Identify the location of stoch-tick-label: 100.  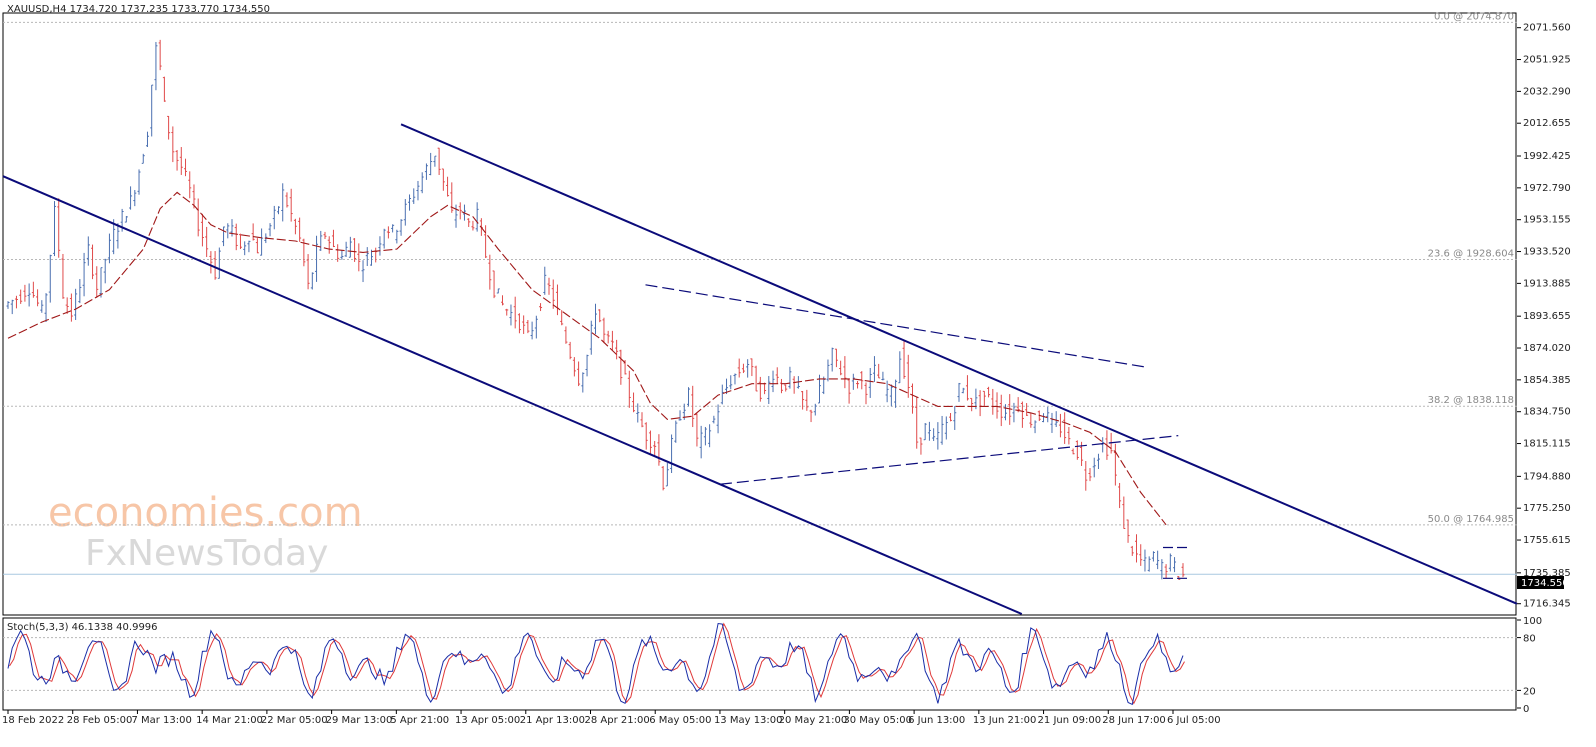
(1532, 621).